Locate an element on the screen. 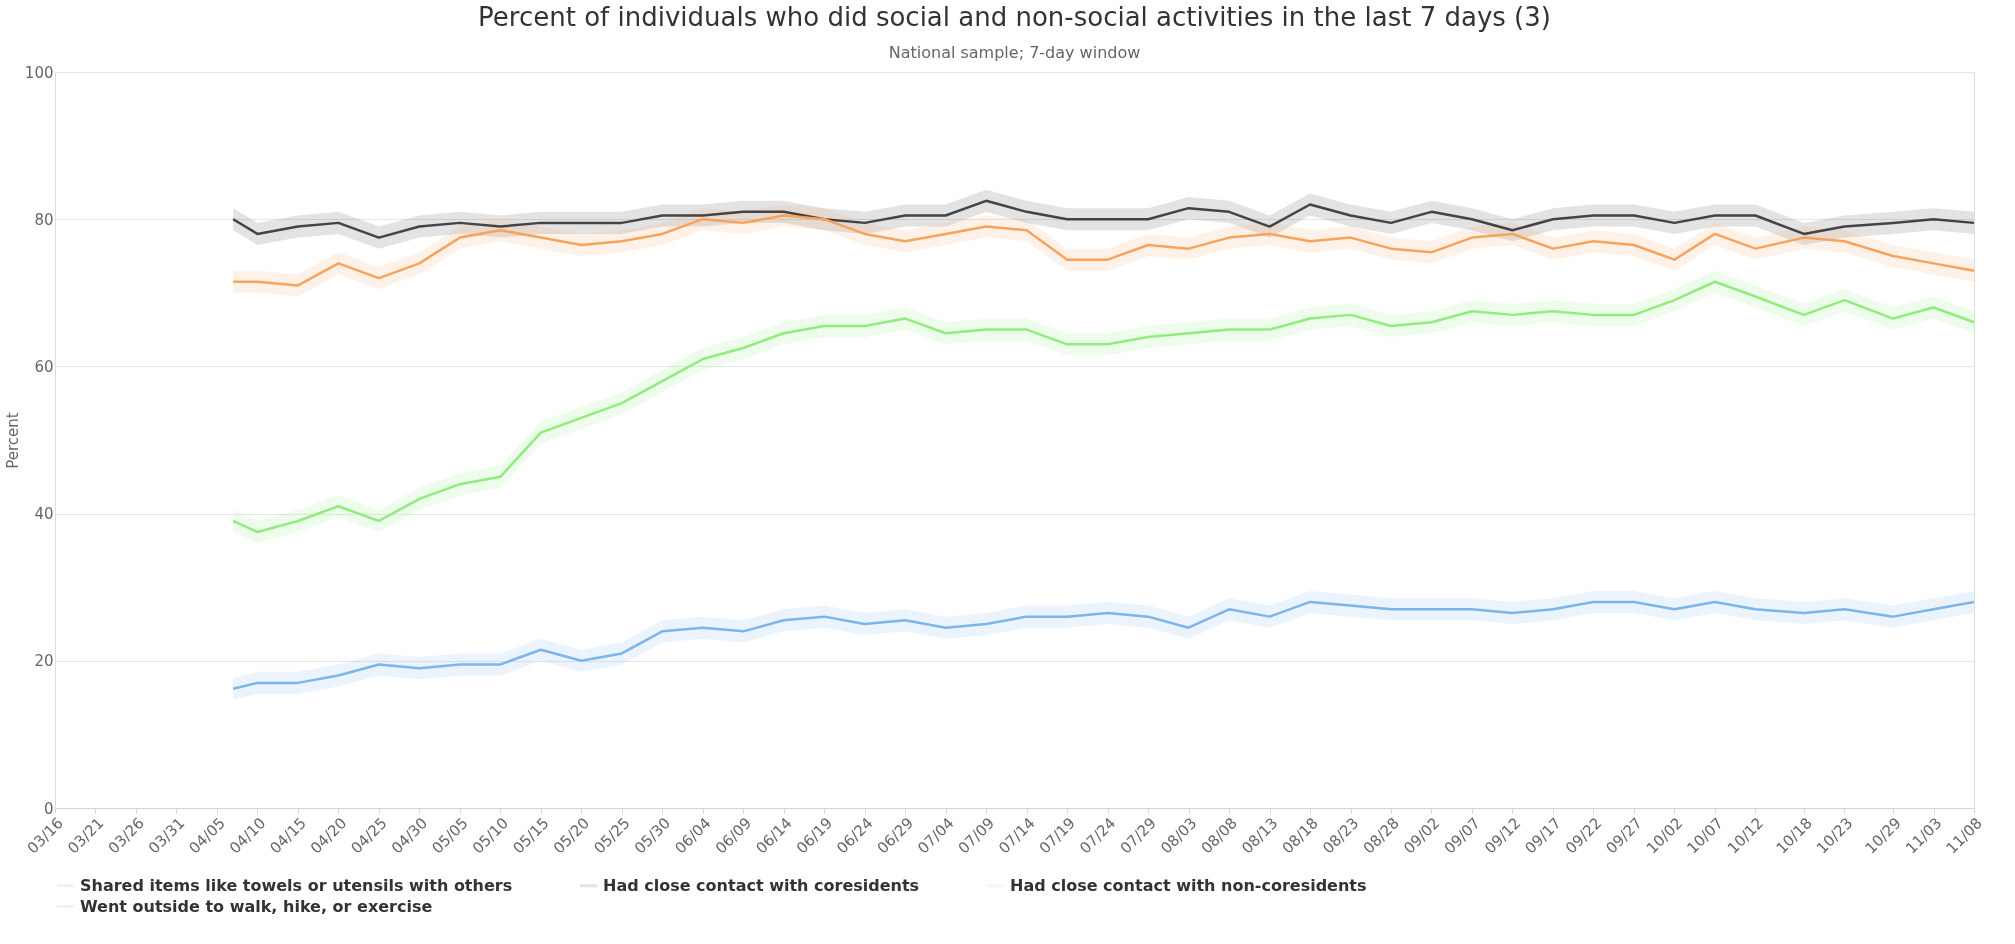  y-tick-label: 100 is located at coordinates (39, 72).